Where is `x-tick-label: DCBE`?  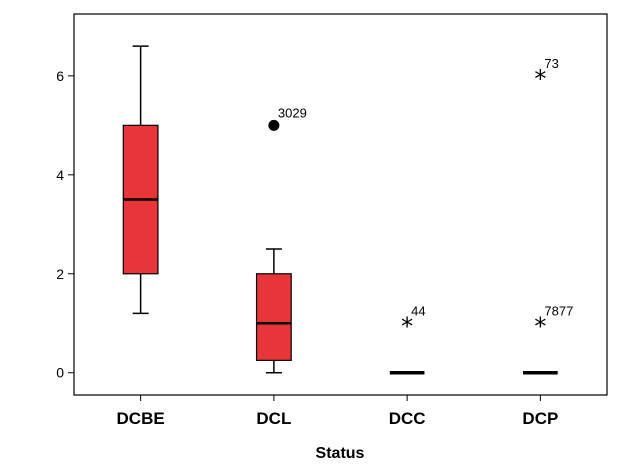 x-tick-label: DCBE is located at coordinates (141, 418).